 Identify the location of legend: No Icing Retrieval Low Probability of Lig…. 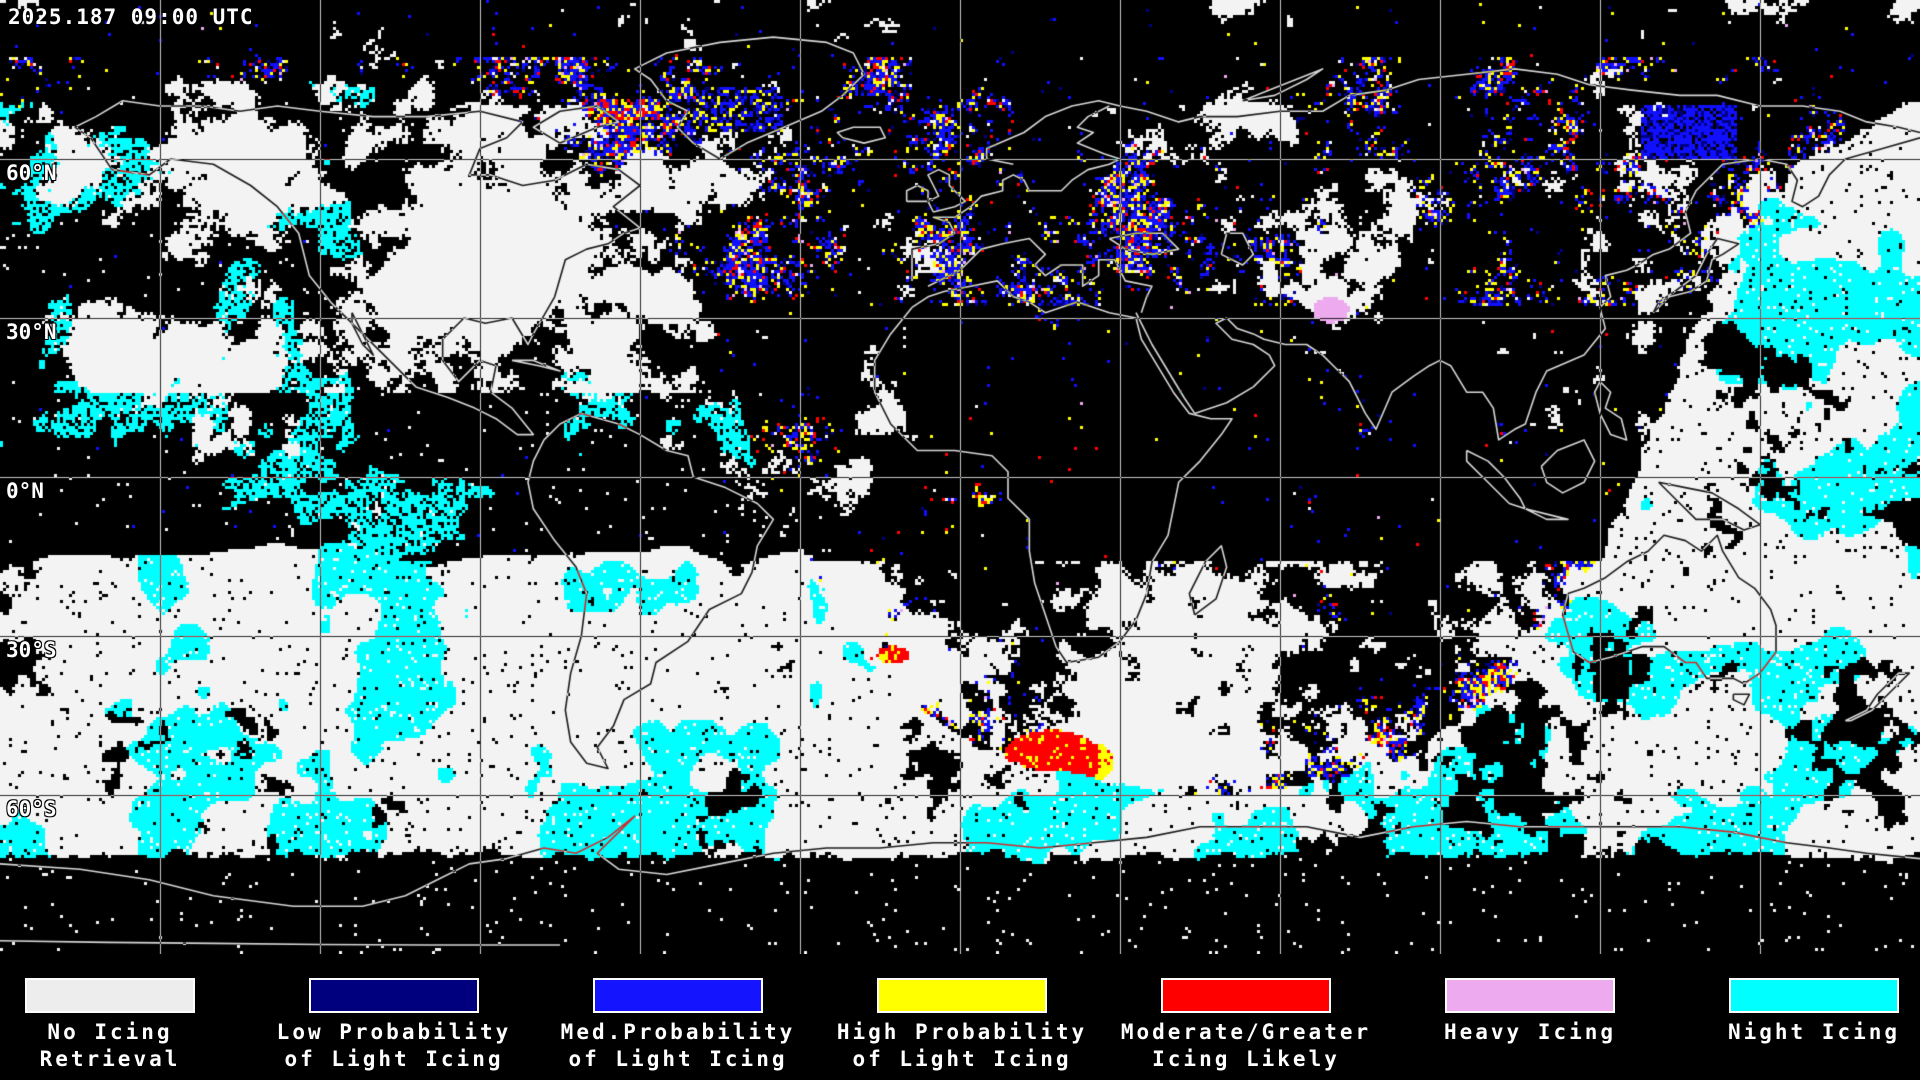
(960, 1017).